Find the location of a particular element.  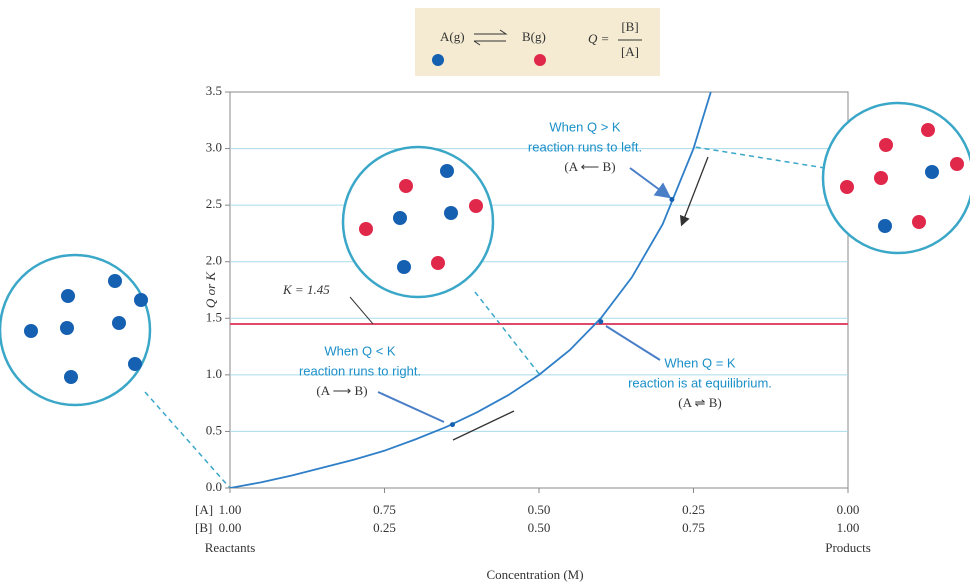

left-label: Reactants is located at coordinates (230, 547).